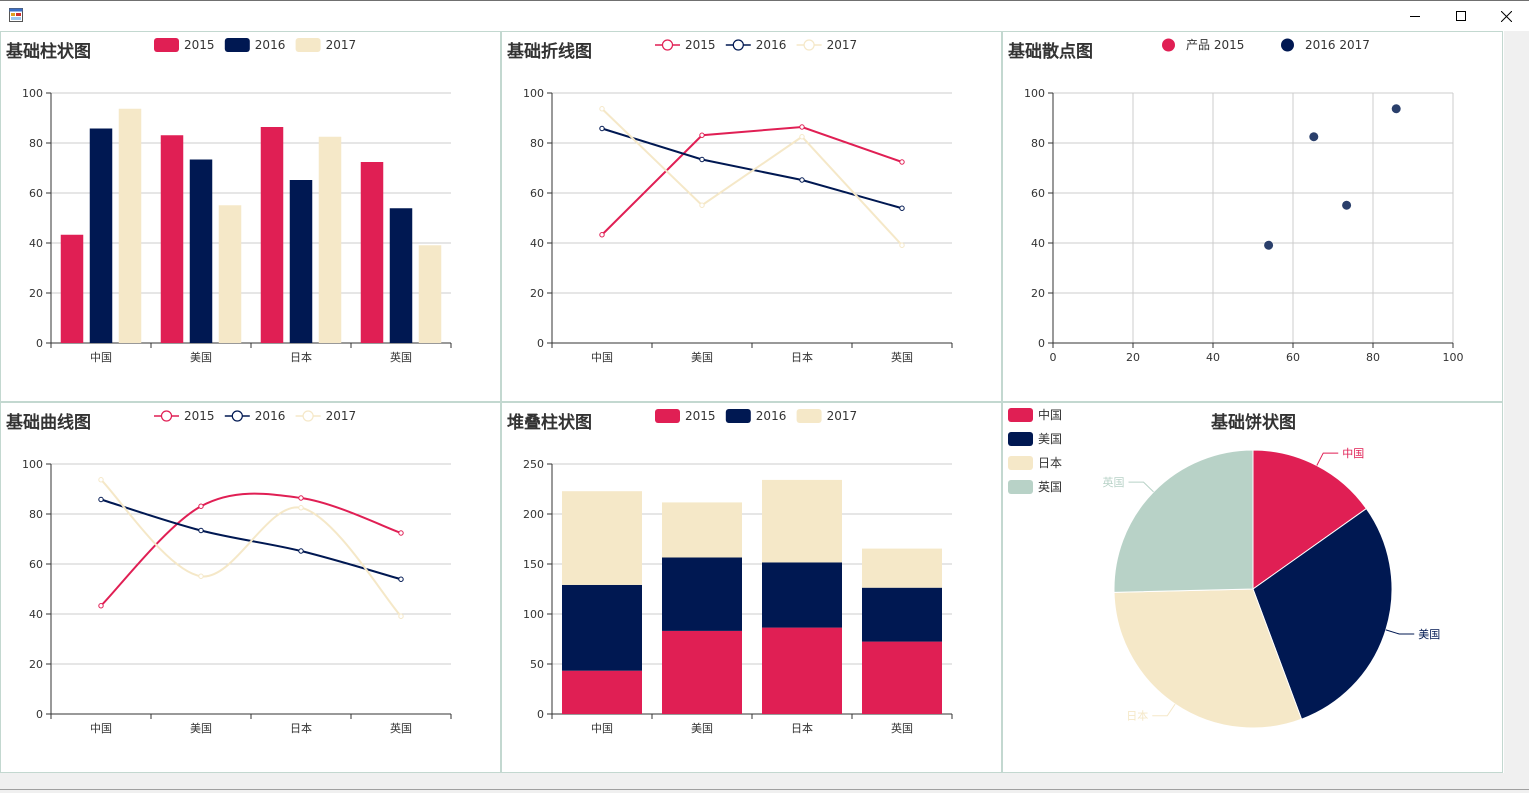  I want to click on stack-ytick-label: 150, so click(533, 564).